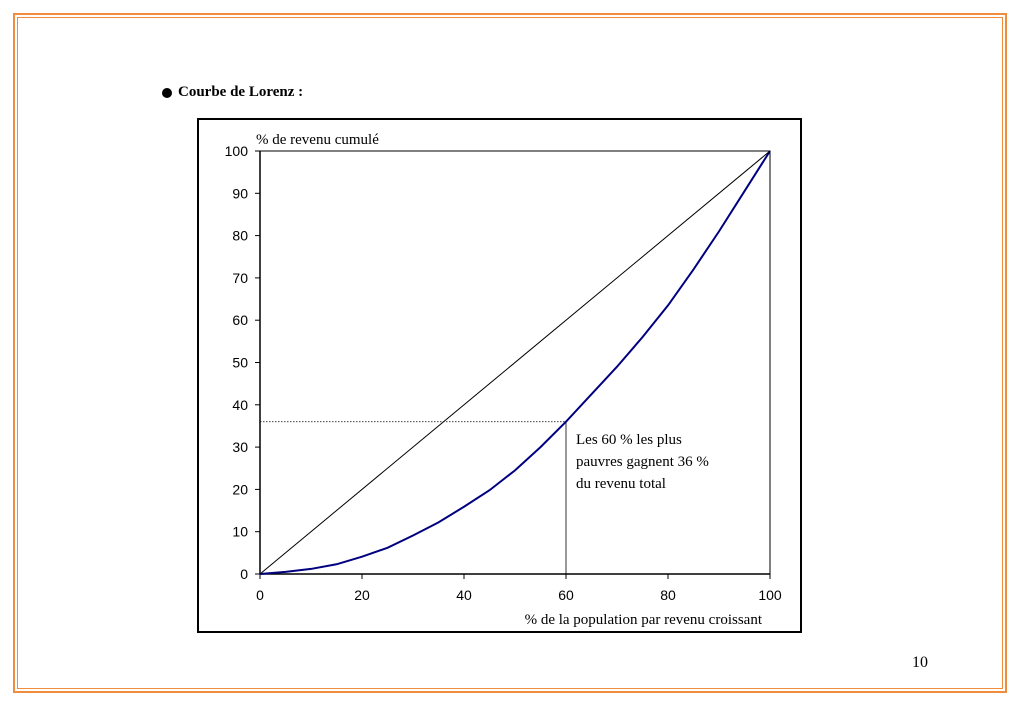 Image resolution: width=1023 pixels, height=708 pixels. Describe the element at coordinates (464, 595) in the screenshot. I see `x-tick-label: 40` at that location.